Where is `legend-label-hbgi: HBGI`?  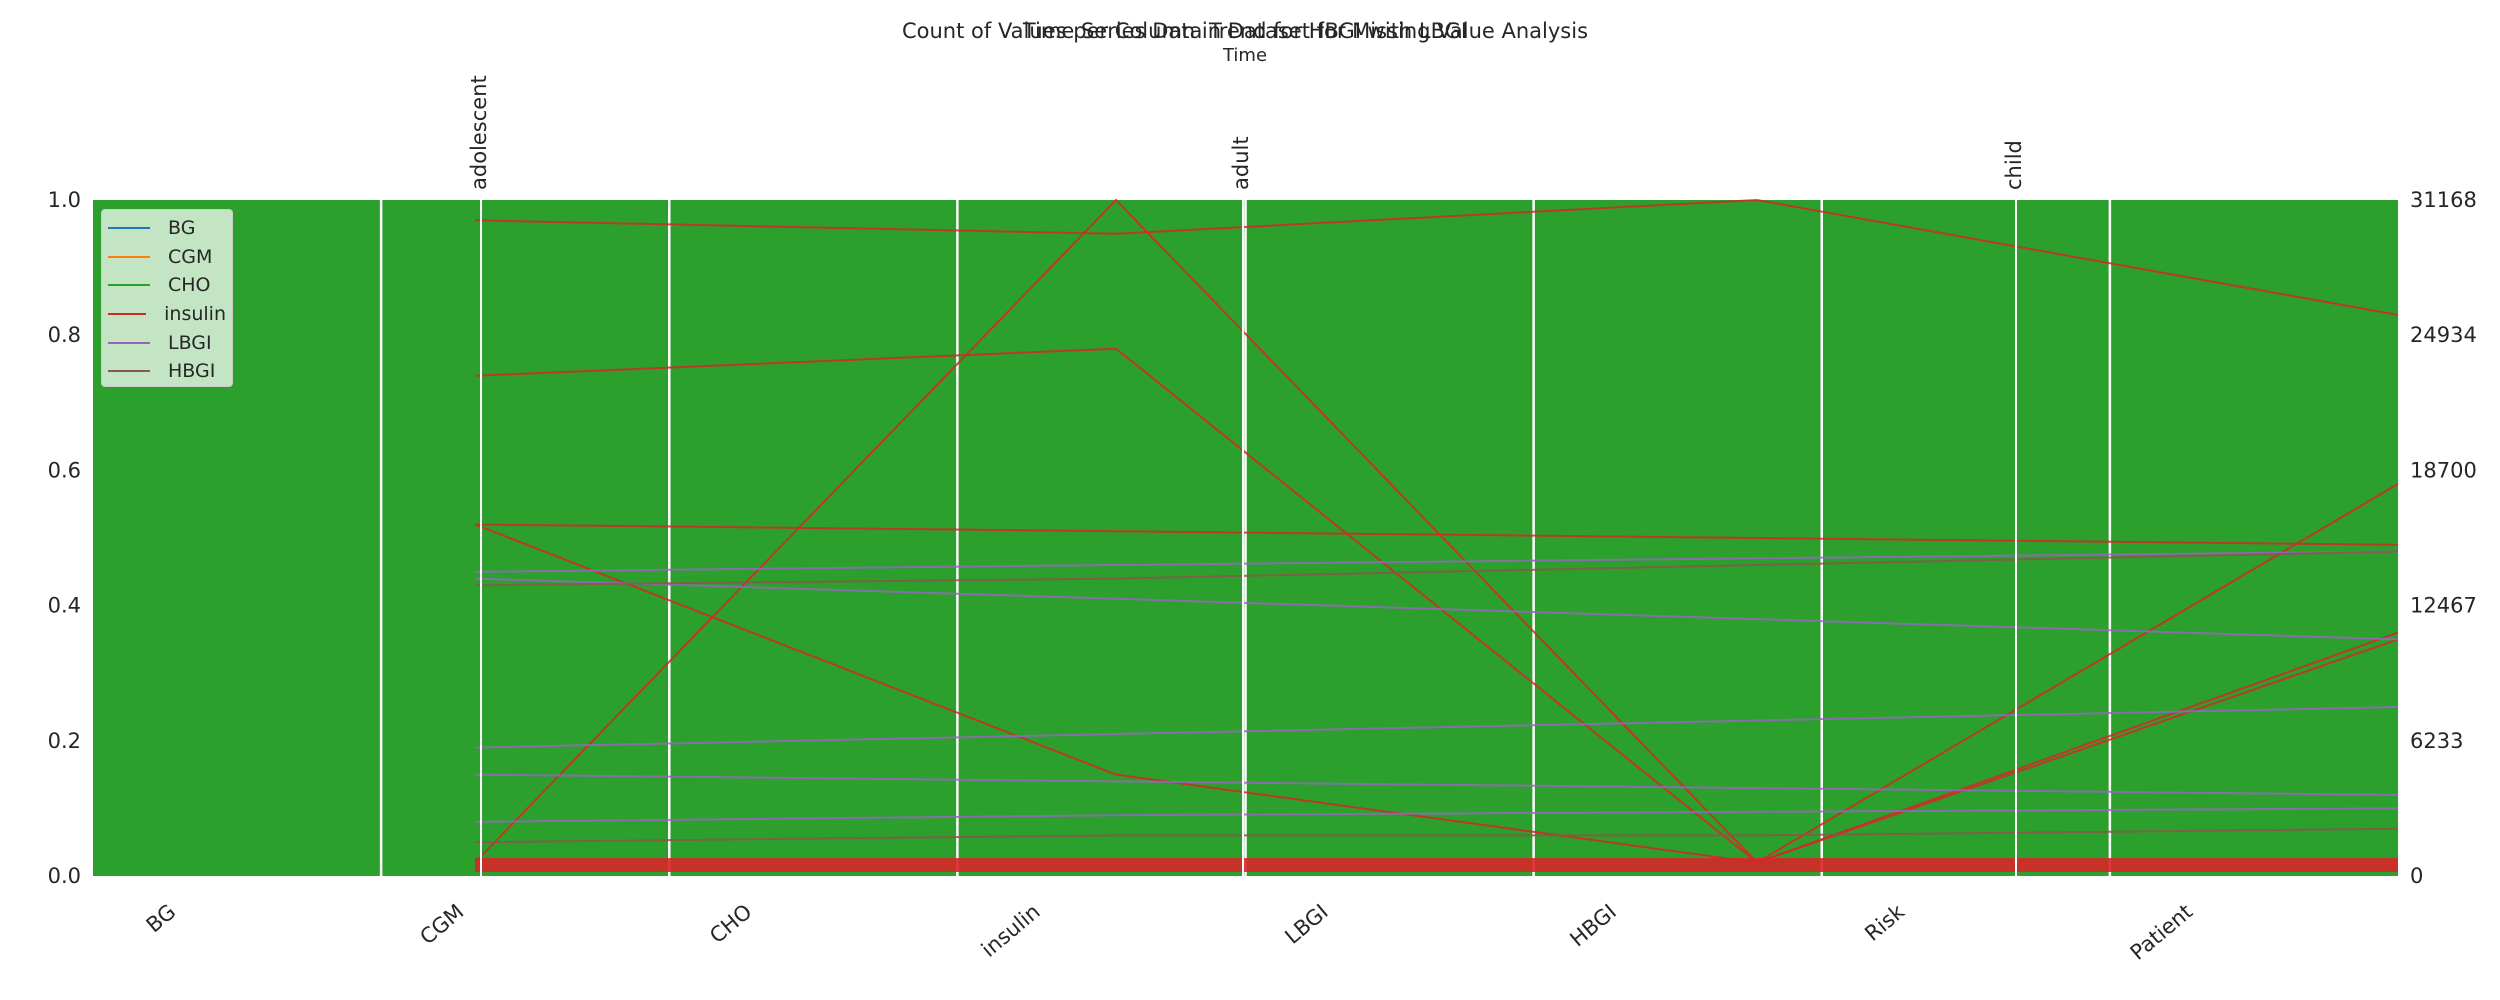
legend-label-hbgi: HBGI is located at coordinates (192, 371).